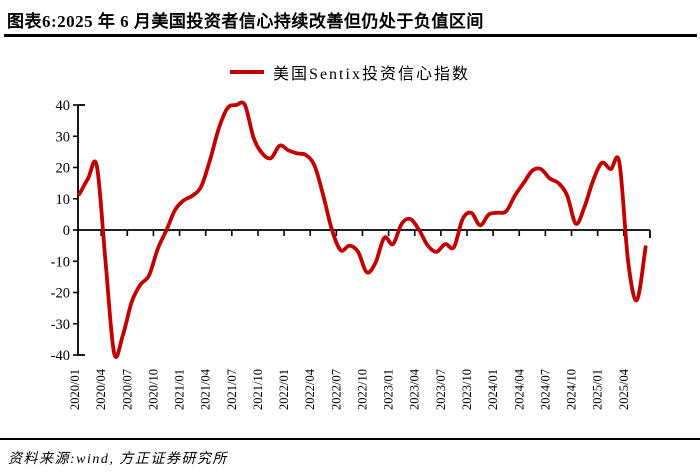 The width and height of the screenshot is (700, 475). What do you see at coordinates (493, 389) in the screenshot?
I see `x-tick-label: 2024/01` at bounding box center [493, 389].